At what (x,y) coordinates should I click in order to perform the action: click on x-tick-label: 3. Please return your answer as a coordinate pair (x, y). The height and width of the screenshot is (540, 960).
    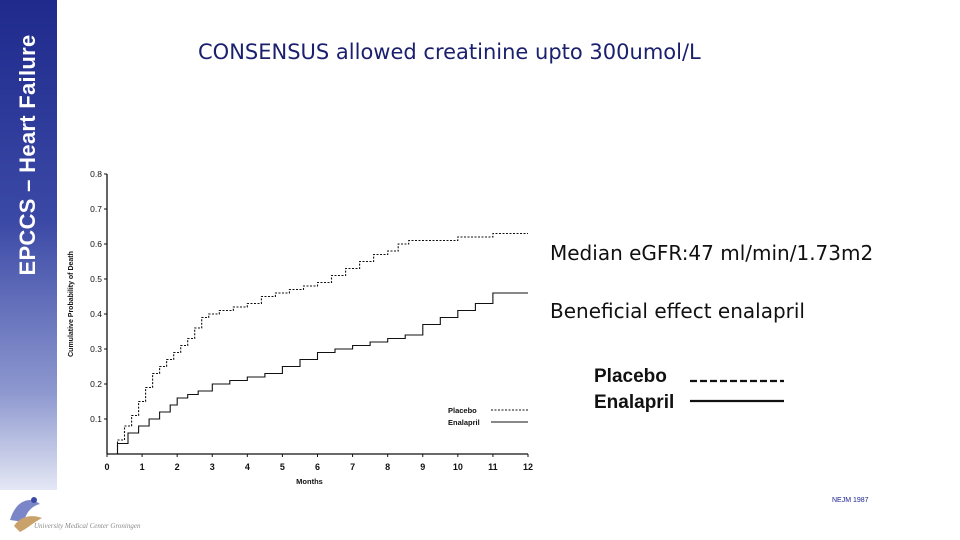
    Looking at the image, I should click on (212, 467).